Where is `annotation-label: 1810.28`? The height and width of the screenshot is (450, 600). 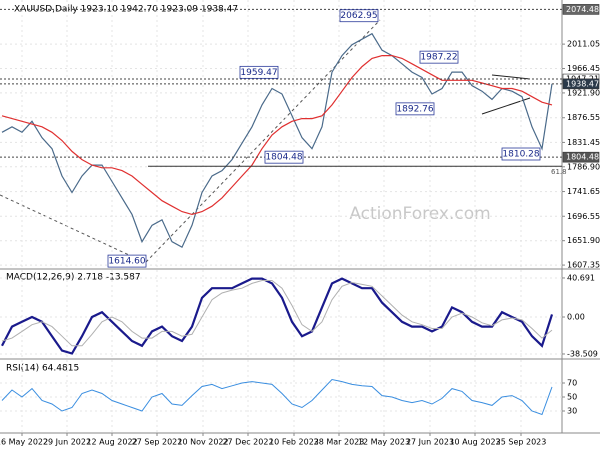 annotation-label: 1810.28 is located at coordinates (520, 155).